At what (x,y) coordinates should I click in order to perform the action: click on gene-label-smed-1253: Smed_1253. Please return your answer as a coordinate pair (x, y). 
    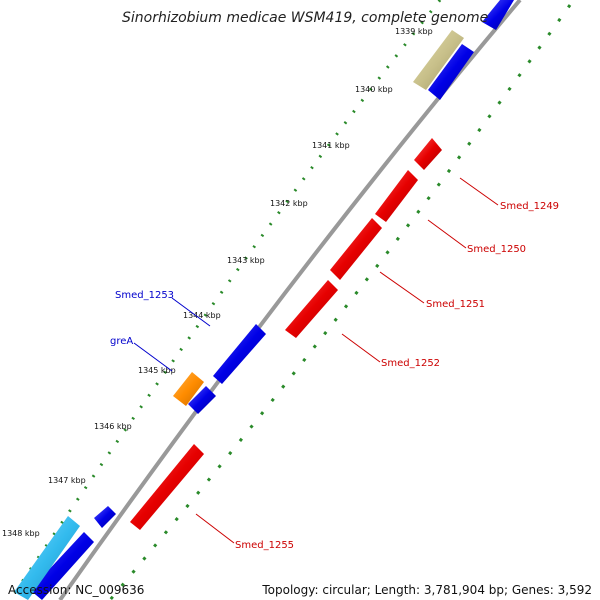
    Looking at the image, I should click on (144, 295).